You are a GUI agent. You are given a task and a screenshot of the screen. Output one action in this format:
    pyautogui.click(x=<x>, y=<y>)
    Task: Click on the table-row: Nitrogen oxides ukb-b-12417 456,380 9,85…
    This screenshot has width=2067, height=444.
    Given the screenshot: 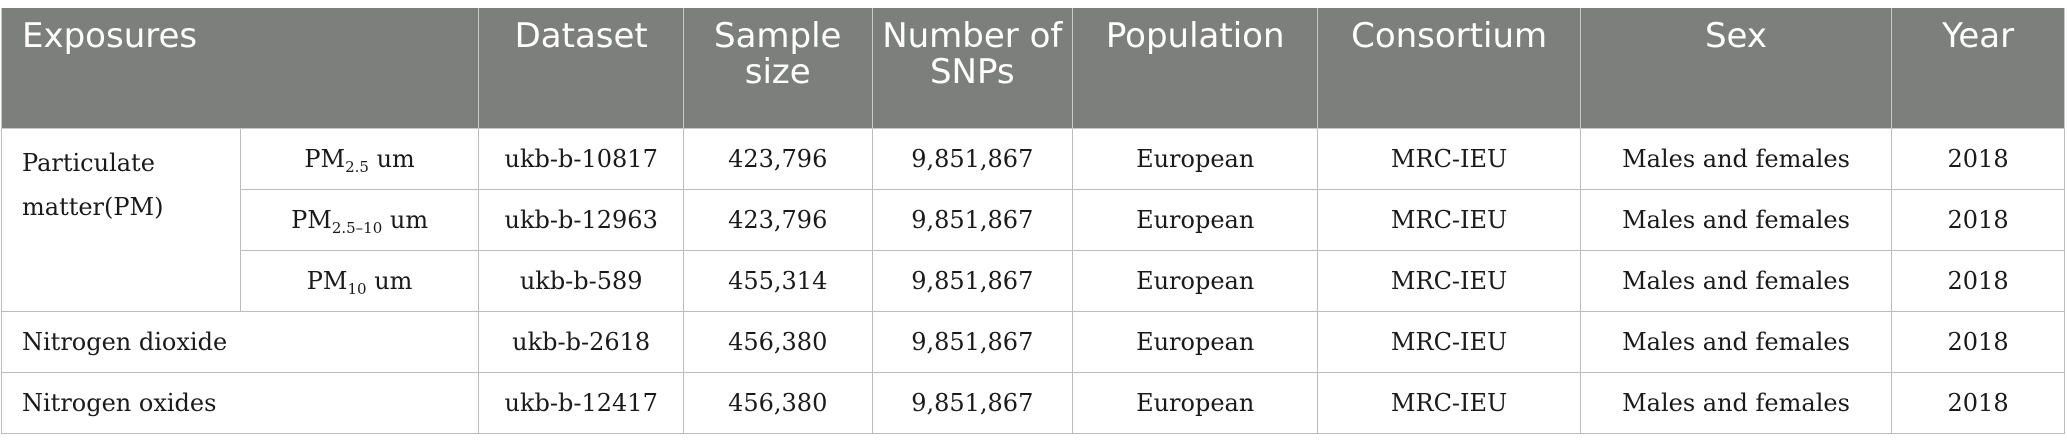 What is the action you would take?
    pyautogui.click(x=1032, y=403)
    